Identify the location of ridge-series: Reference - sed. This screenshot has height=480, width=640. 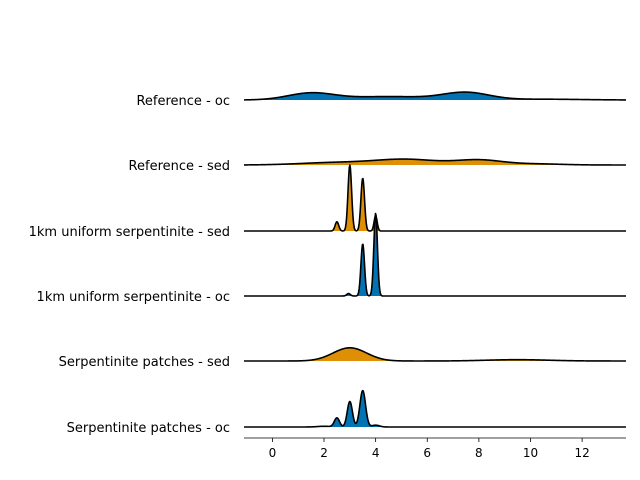
(378, 166).